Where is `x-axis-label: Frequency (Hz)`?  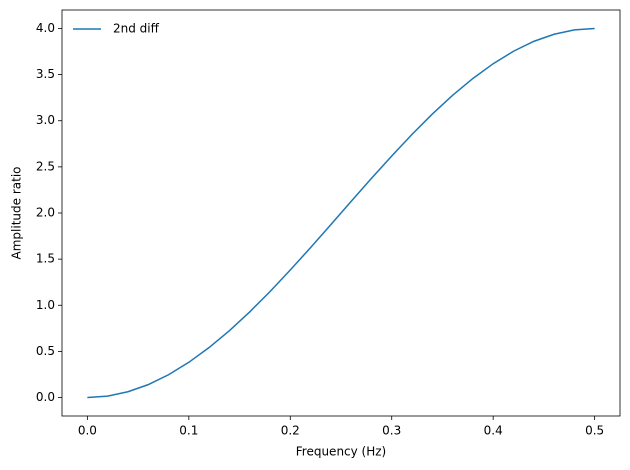 x-axis-label: Frequency (Hz) is located at coordinates (341, 452).